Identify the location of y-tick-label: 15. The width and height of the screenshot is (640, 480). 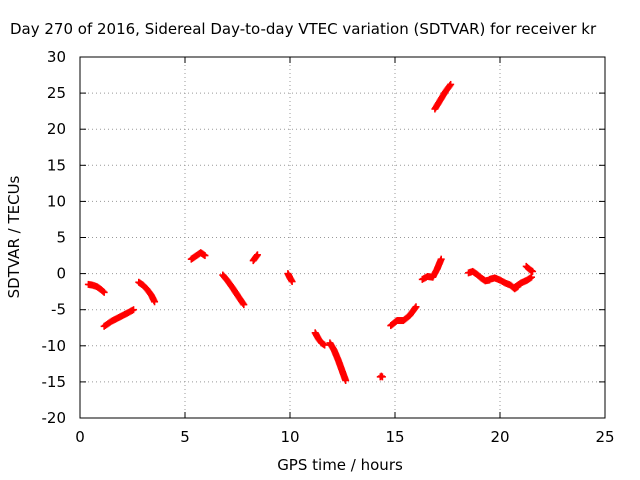
(56, 165).